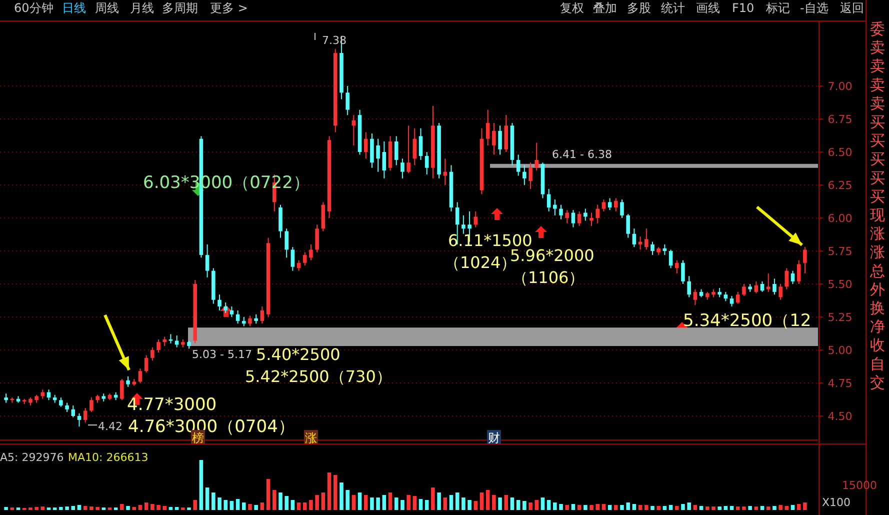 Image resolution: width=889 pixels, height=515 pixels. Describe the element at coordinates (110, 426) in the screenshot. I see `annotation: 4.42` at that location.